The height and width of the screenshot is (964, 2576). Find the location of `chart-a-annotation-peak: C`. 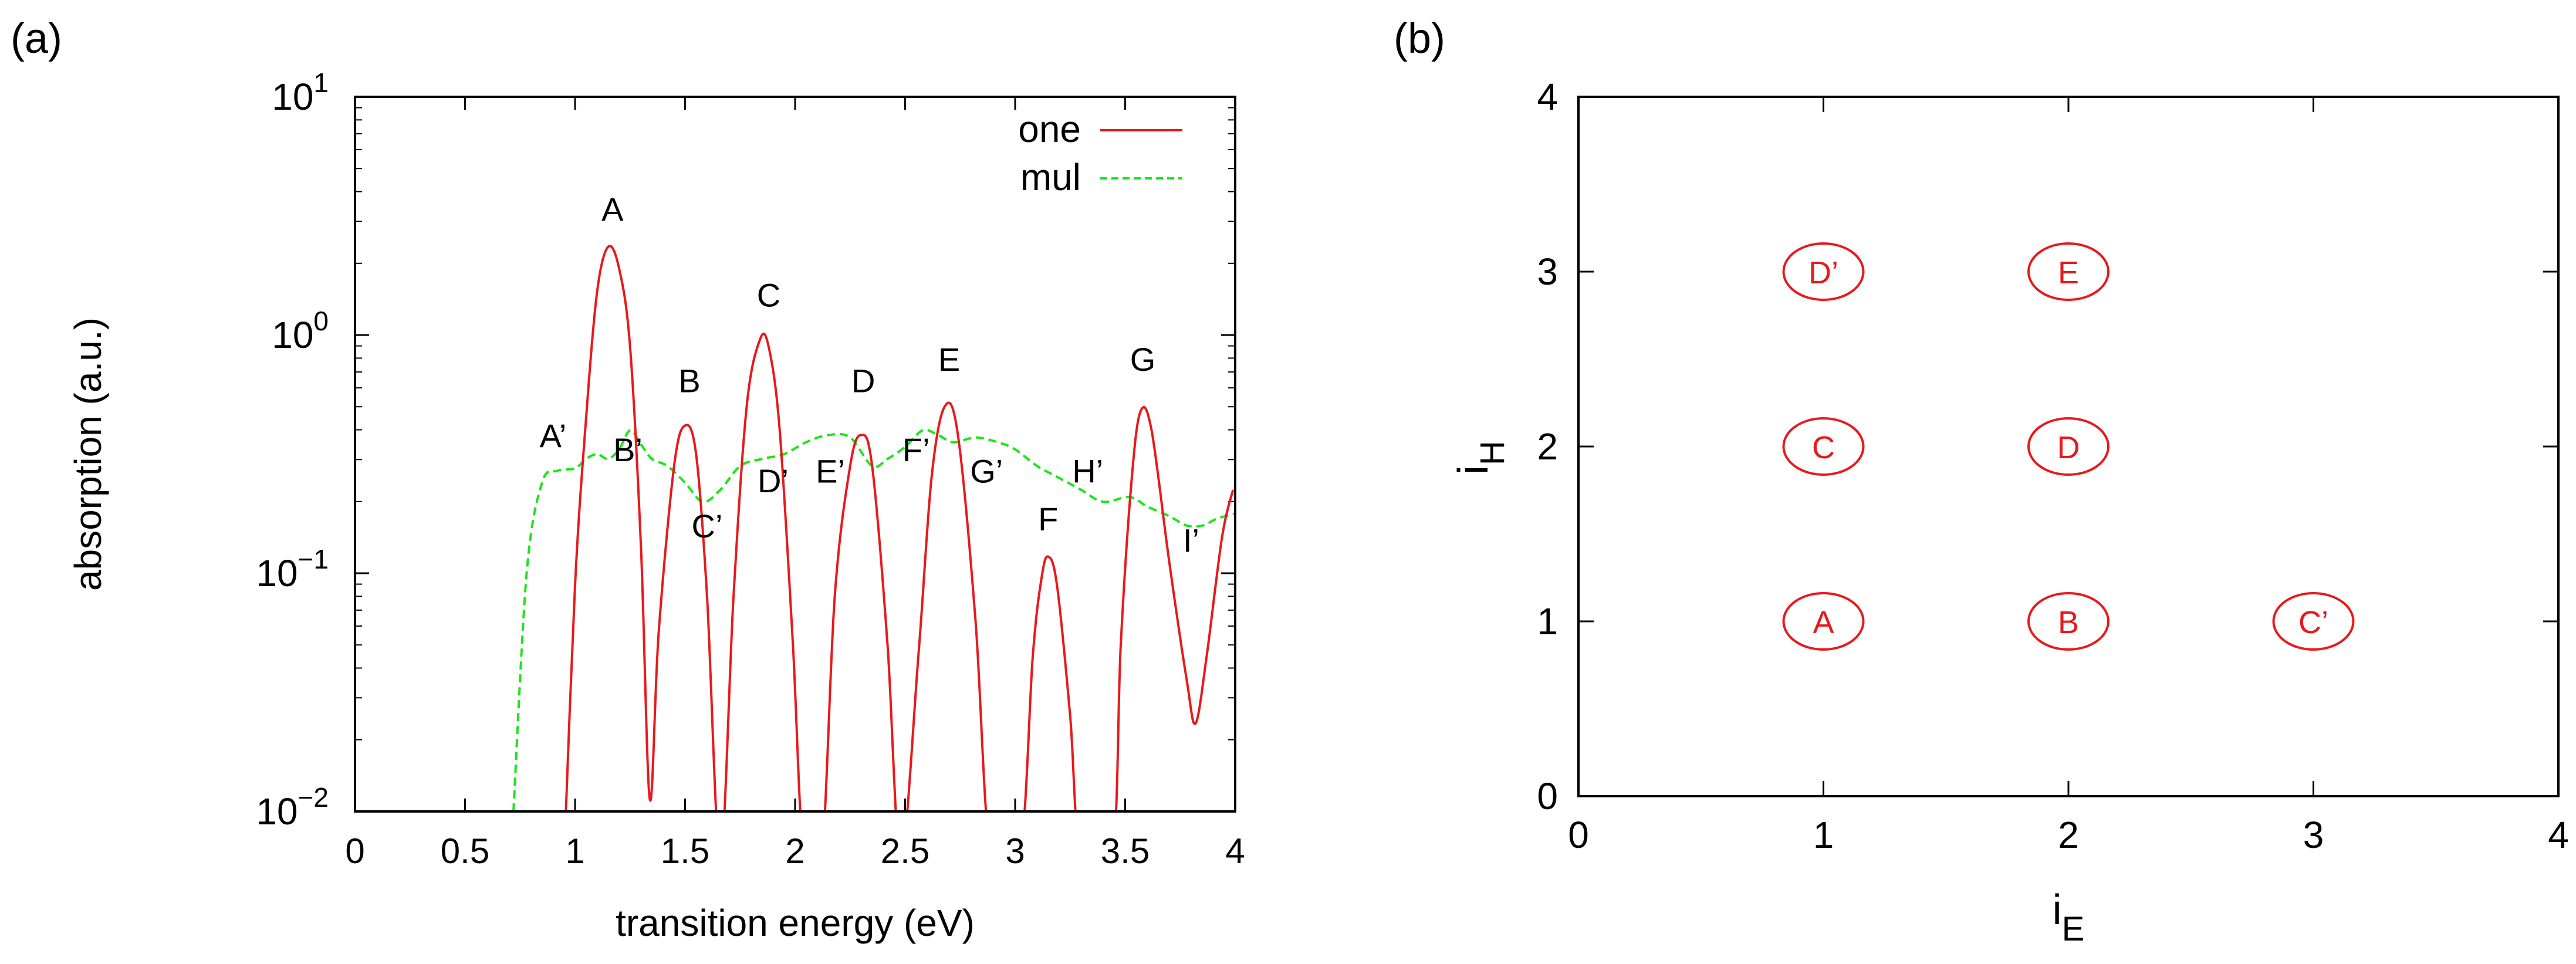

chart-a-annotation-peak: C is located at coordinates (768, 294).